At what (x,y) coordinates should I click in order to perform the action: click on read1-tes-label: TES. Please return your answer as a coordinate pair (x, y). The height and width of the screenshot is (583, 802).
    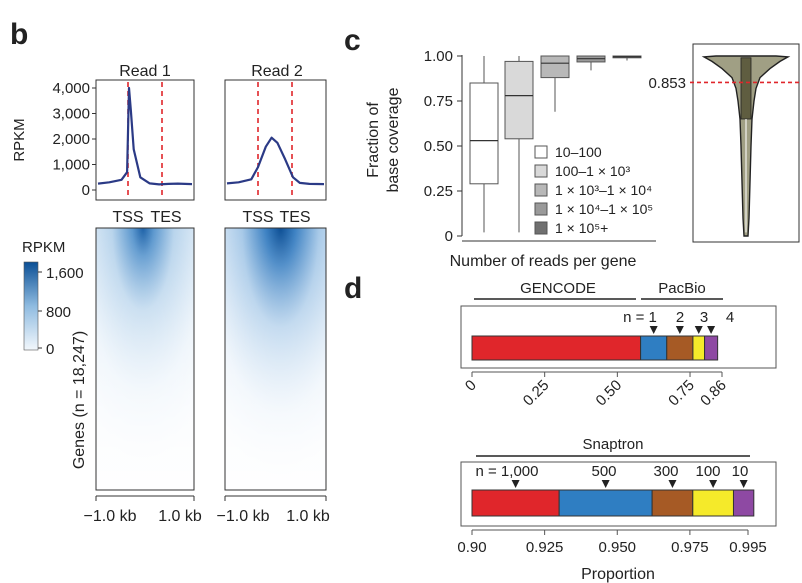
    Looking at the image, I should click on (165, 217).